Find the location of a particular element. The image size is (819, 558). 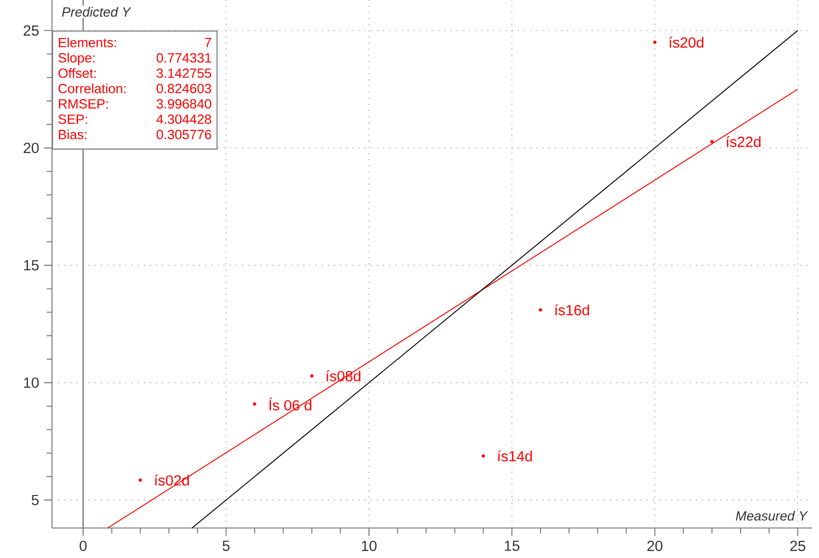

annotation: Bias: is located at coordinates (72, 134).